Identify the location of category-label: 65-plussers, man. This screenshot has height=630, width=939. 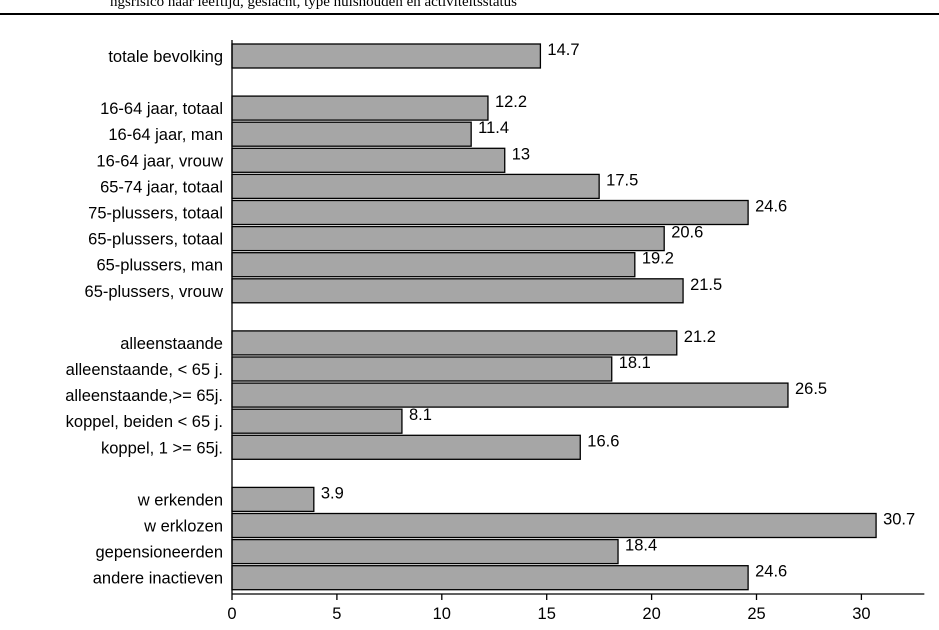
(159, 266).